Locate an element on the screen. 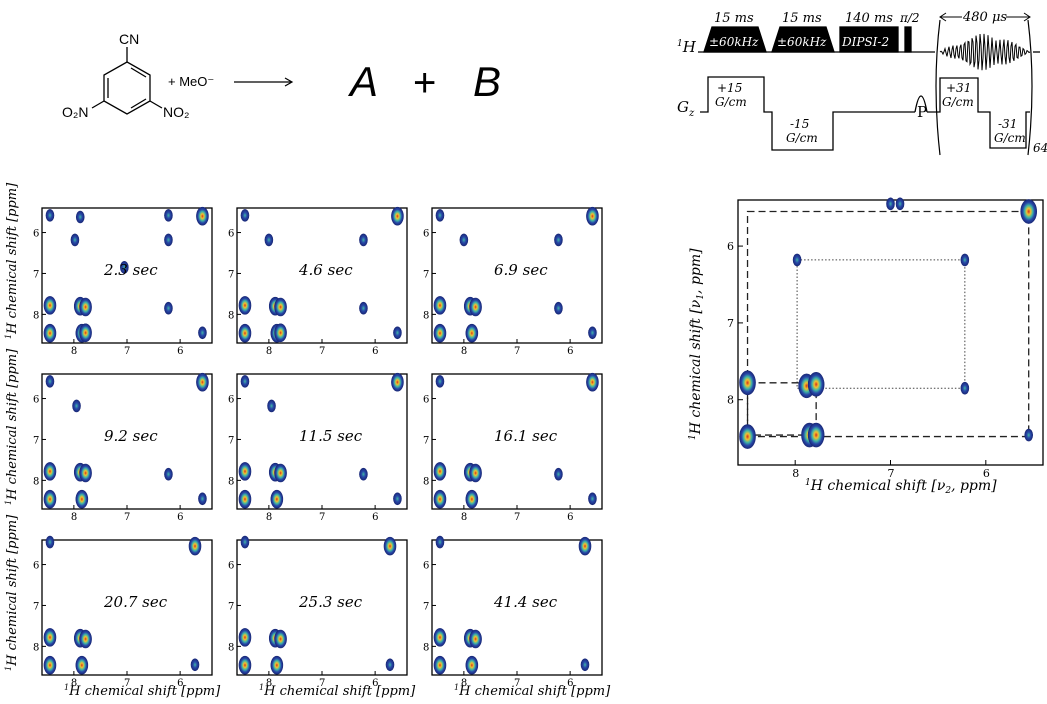 Image resolution: width=1047 pixels, height=704 pixels. spectrum-panel: 8 7 6 6 7 8 20.7 sec is located at coordinates (123, 612).